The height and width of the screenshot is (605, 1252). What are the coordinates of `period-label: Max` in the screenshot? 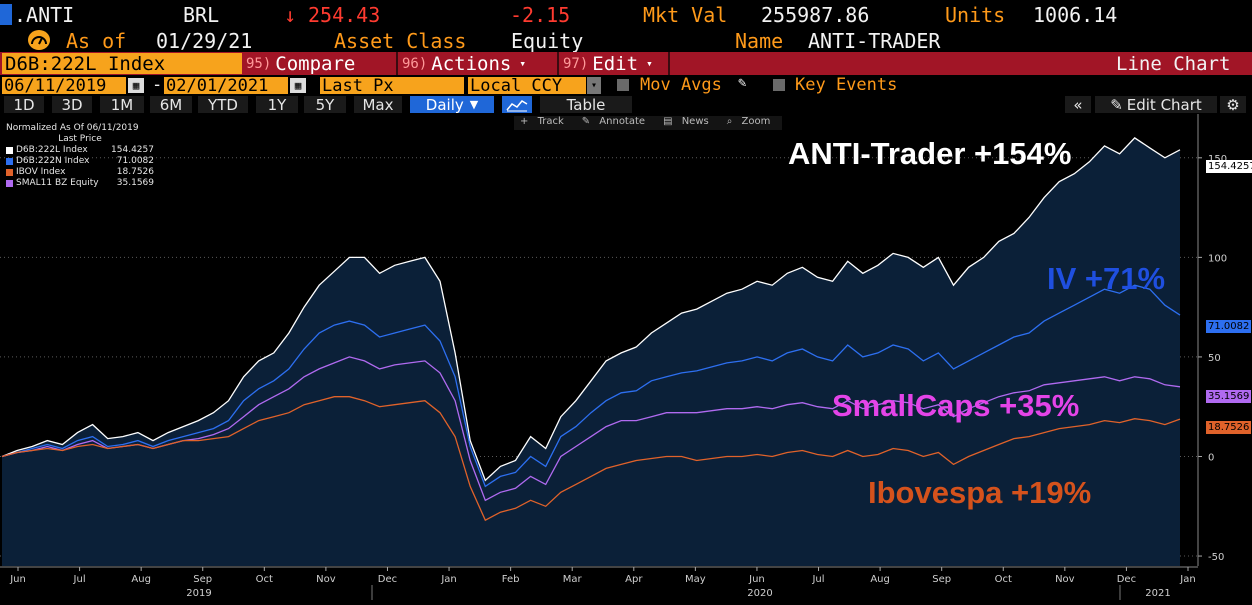 It's located at (378, 104).